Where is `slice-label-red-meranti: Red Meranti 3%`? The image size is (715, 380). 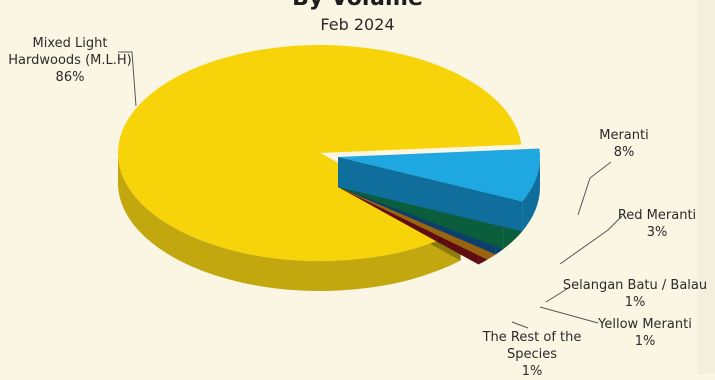
slice-label-red-meranti: Red Meranti 3% is located at coordinates (657, 224).